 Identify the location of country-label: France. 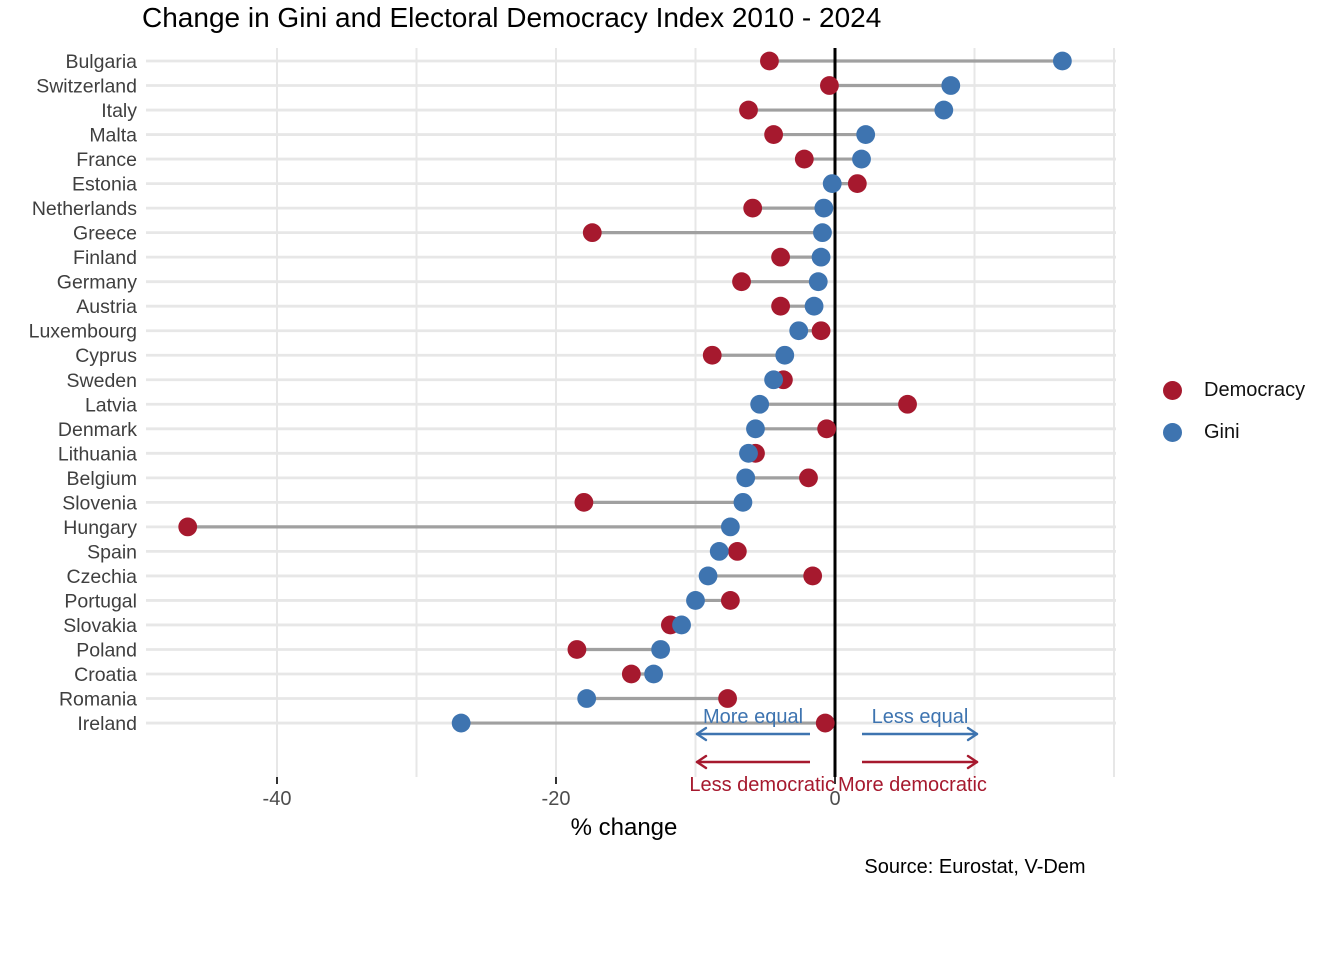
(106, 160).